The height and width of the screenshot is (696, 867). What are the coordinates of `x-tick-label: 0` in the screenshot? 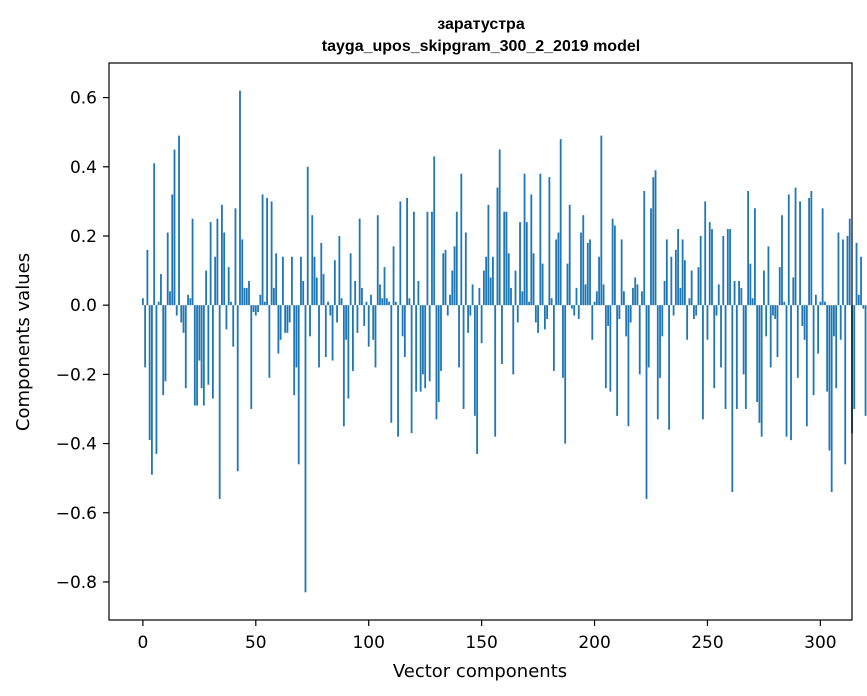 It's located at (142, 643).